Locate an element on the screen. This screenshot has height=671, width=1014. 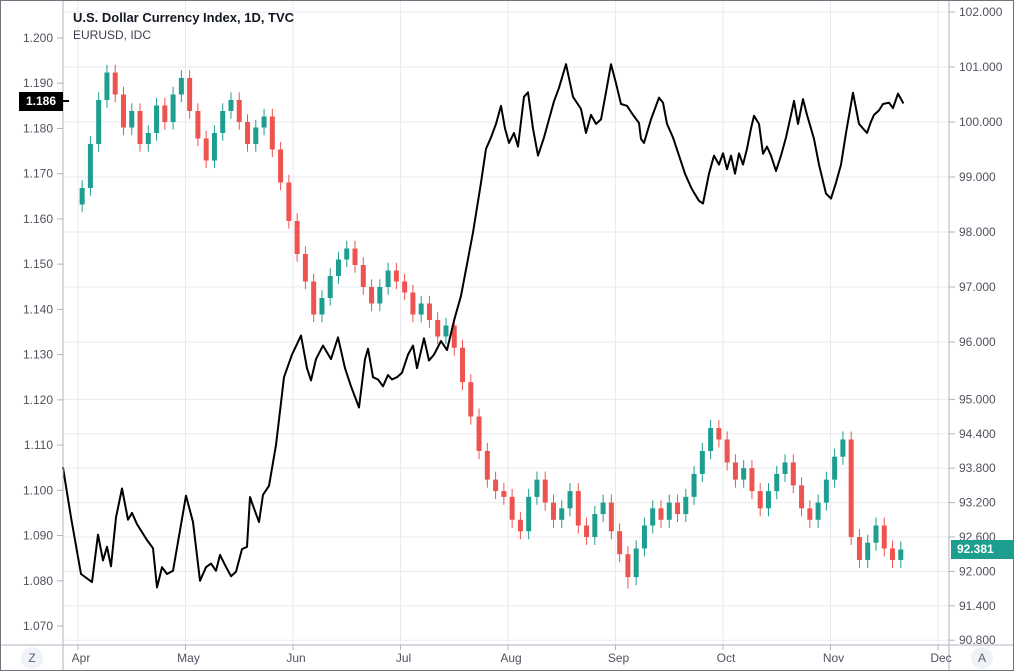
right-axis-tick-label: 96.000 is located at coordinates (977, 342).